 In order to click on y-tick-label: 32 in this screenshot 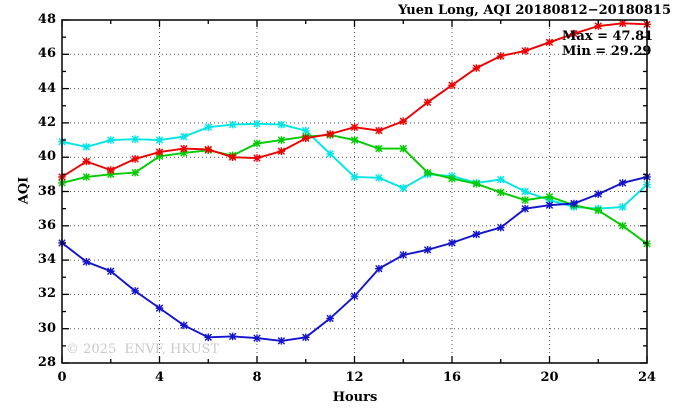, I will do `click(46, 294)`.